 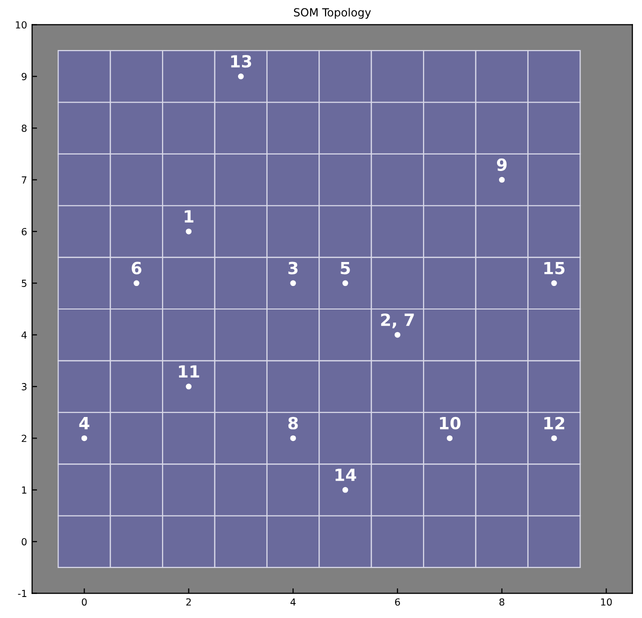 What do you see at coordinates (137, 268) in the screenshot?
I see `annotation: 6` at bounding box center [137, 268].